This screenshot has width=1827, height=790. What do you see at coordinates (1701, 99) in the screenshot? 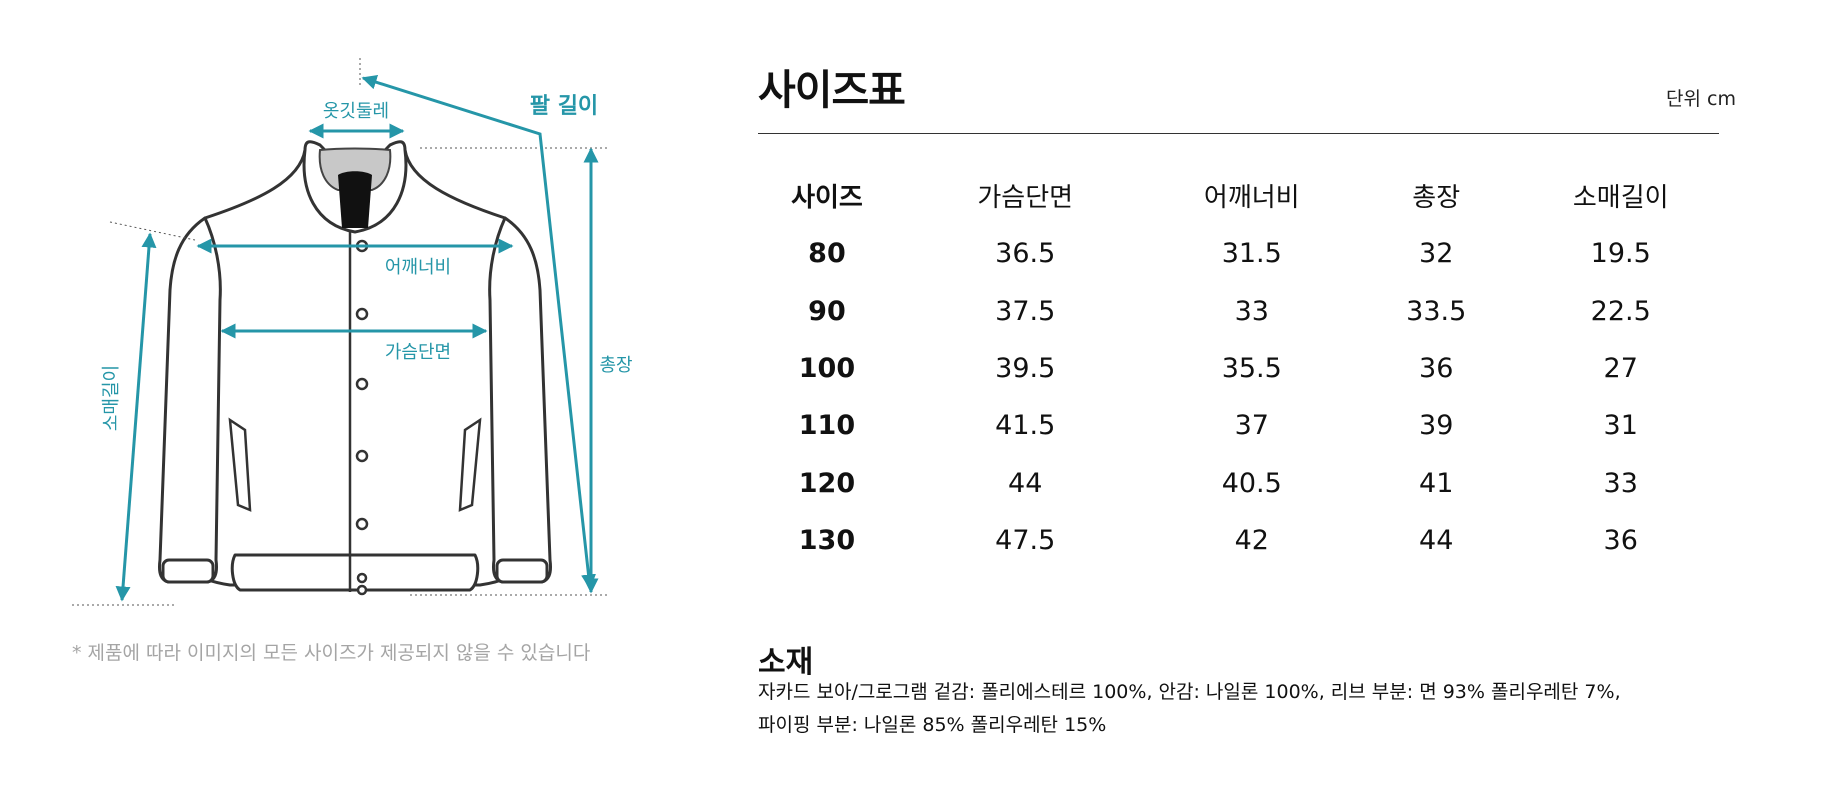
I see `unit-label: 단위 cm` at bounding box center [1701, 99].